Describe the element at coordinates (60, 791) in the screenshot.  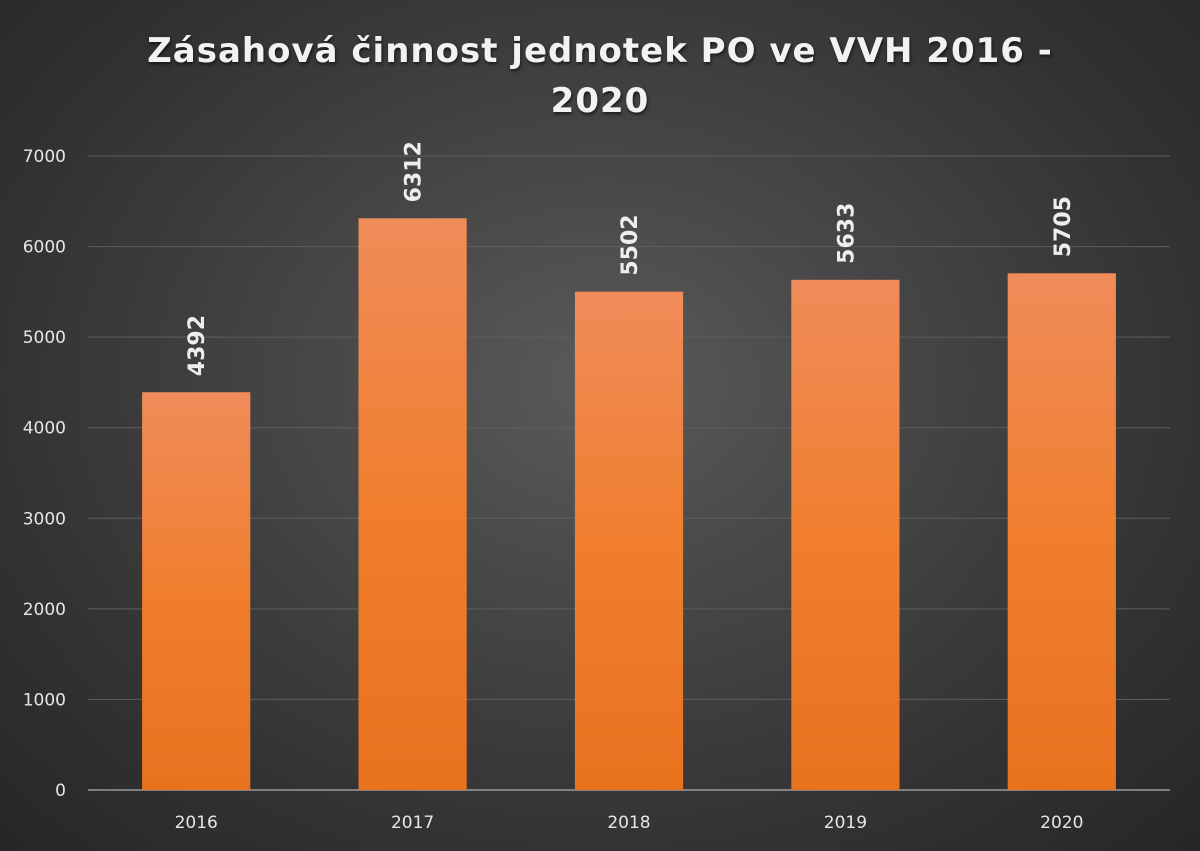
I see `y-tick-label: 0` at that location.